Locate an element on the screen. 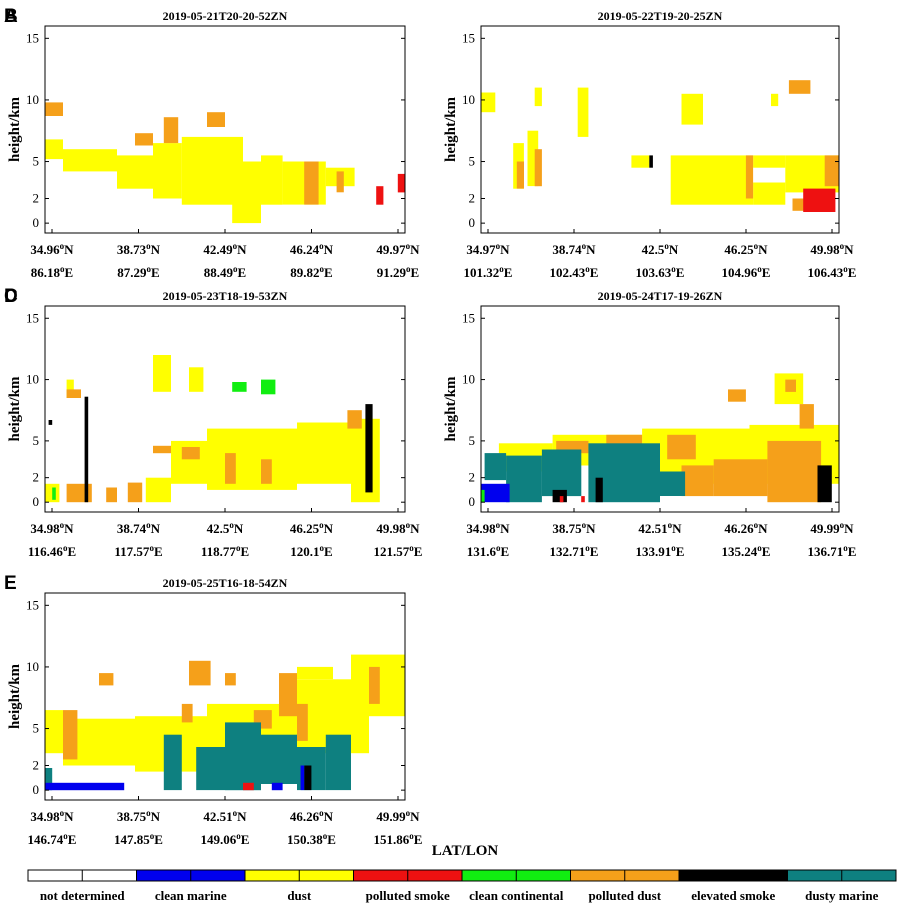  x-tick-lat: 38.74oN is located at coordinates (139, 528).